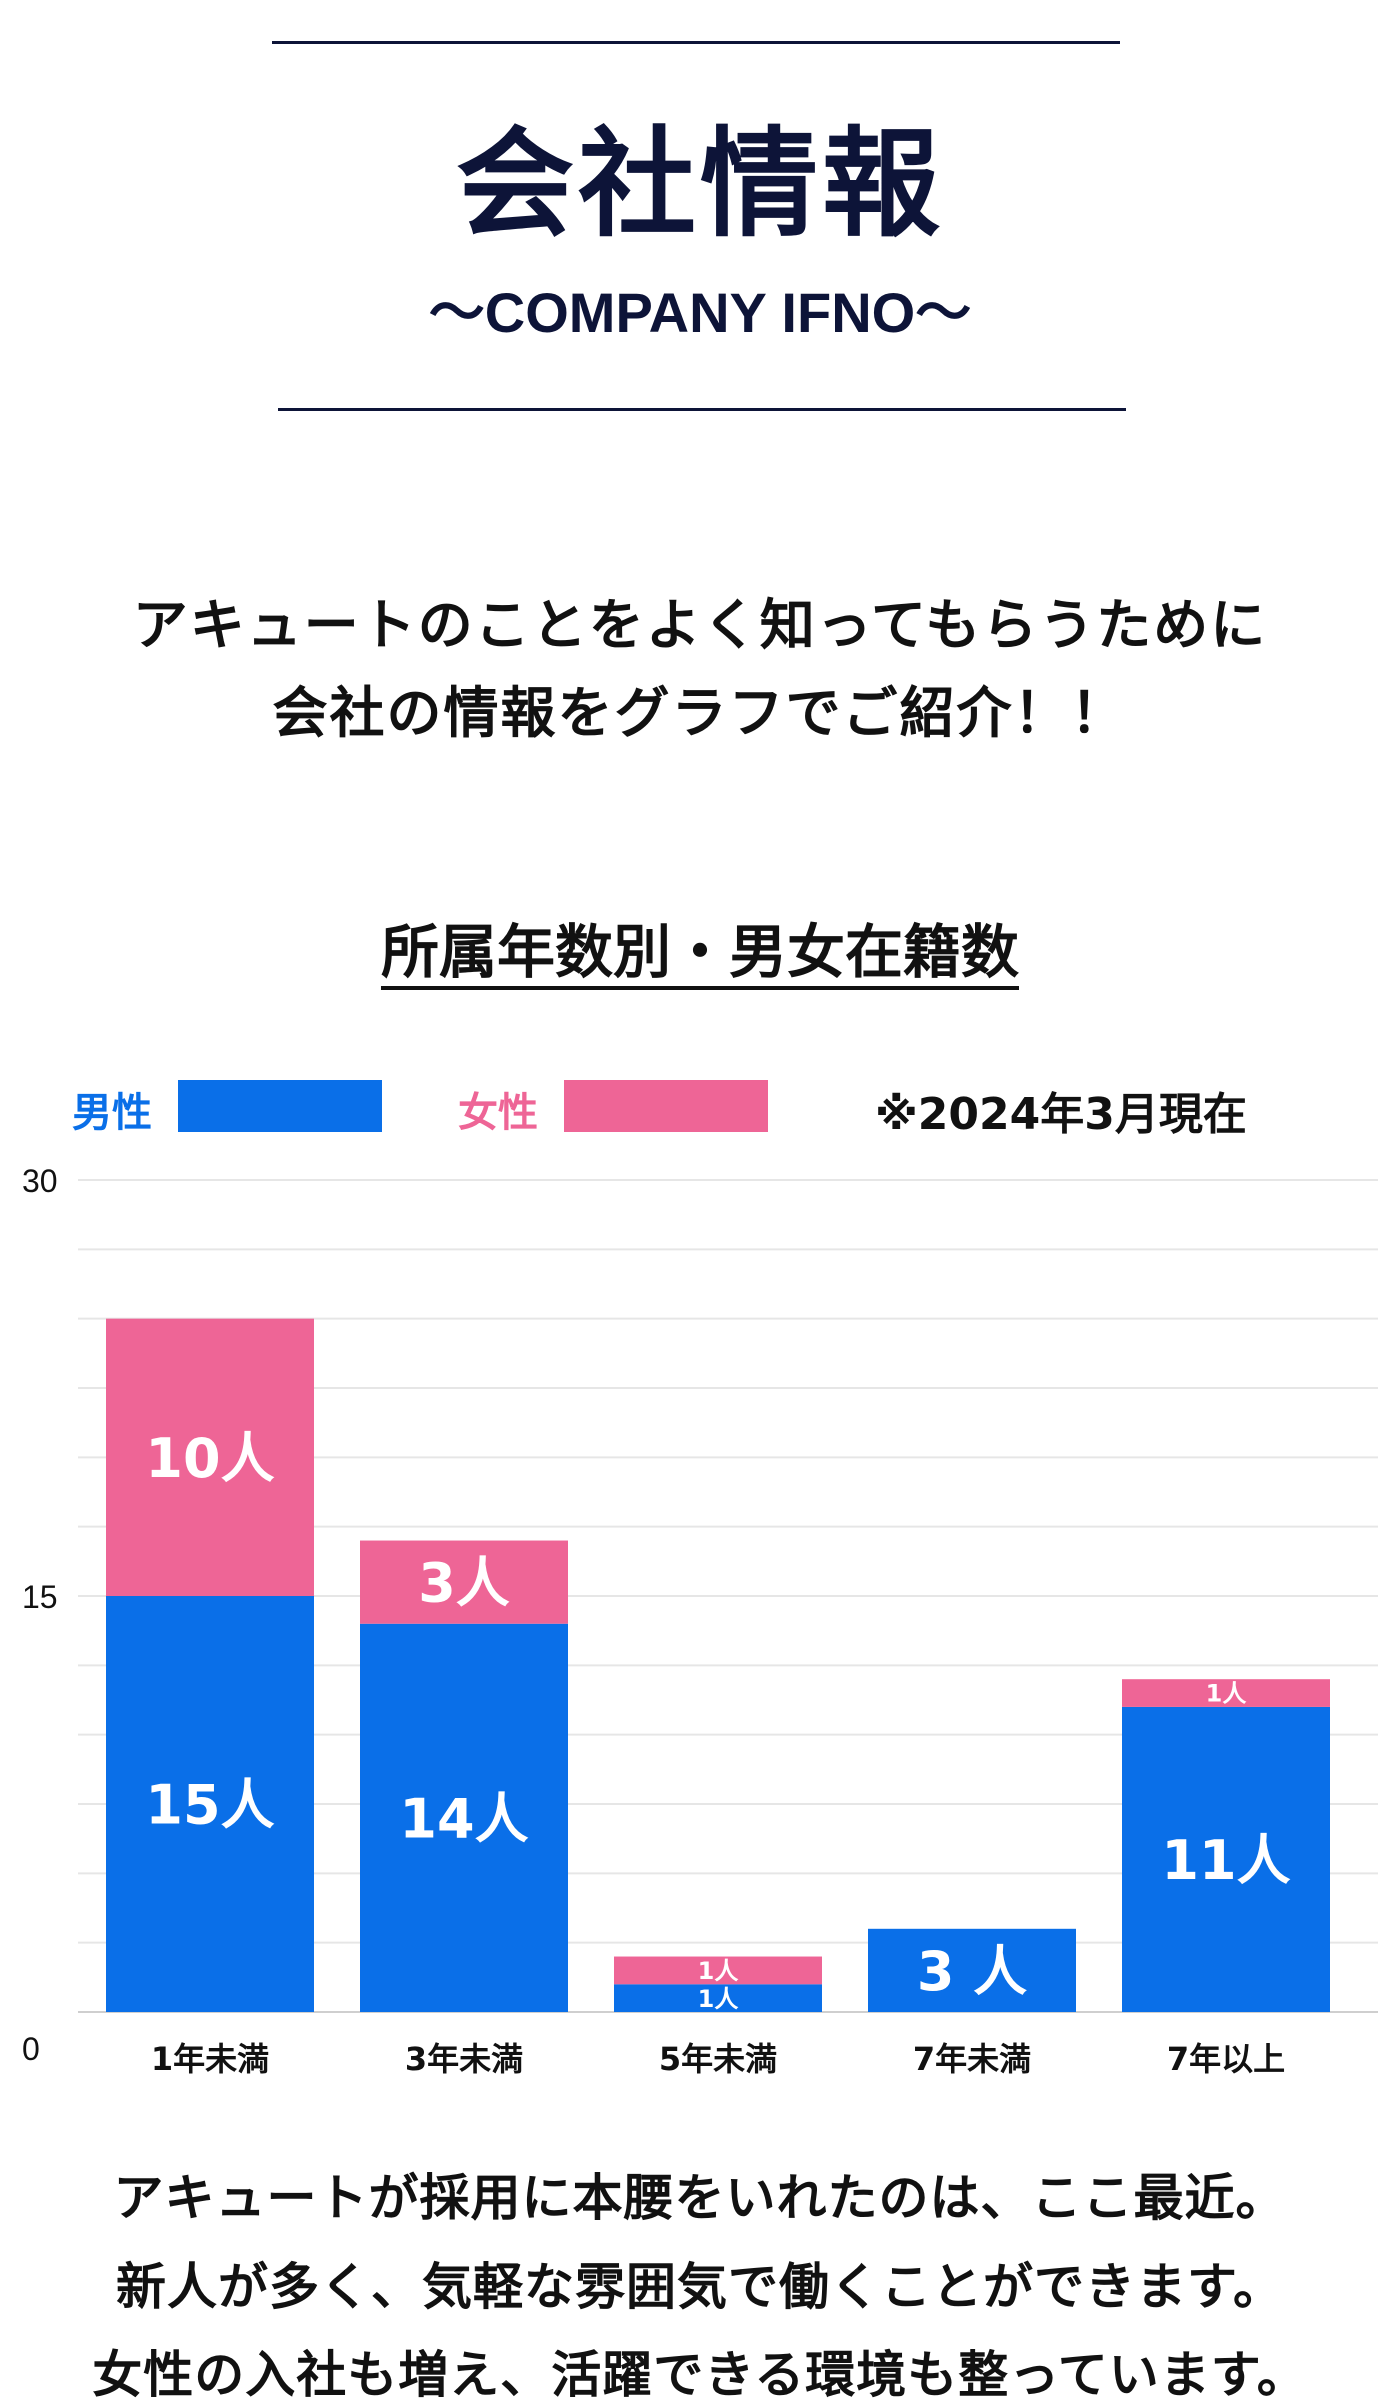  What do you see at coordinates (700, 312) in the screenshot?
I see `page-subtitle: 〜COMPANY IFNO〜` at bounding box center [700, 312].